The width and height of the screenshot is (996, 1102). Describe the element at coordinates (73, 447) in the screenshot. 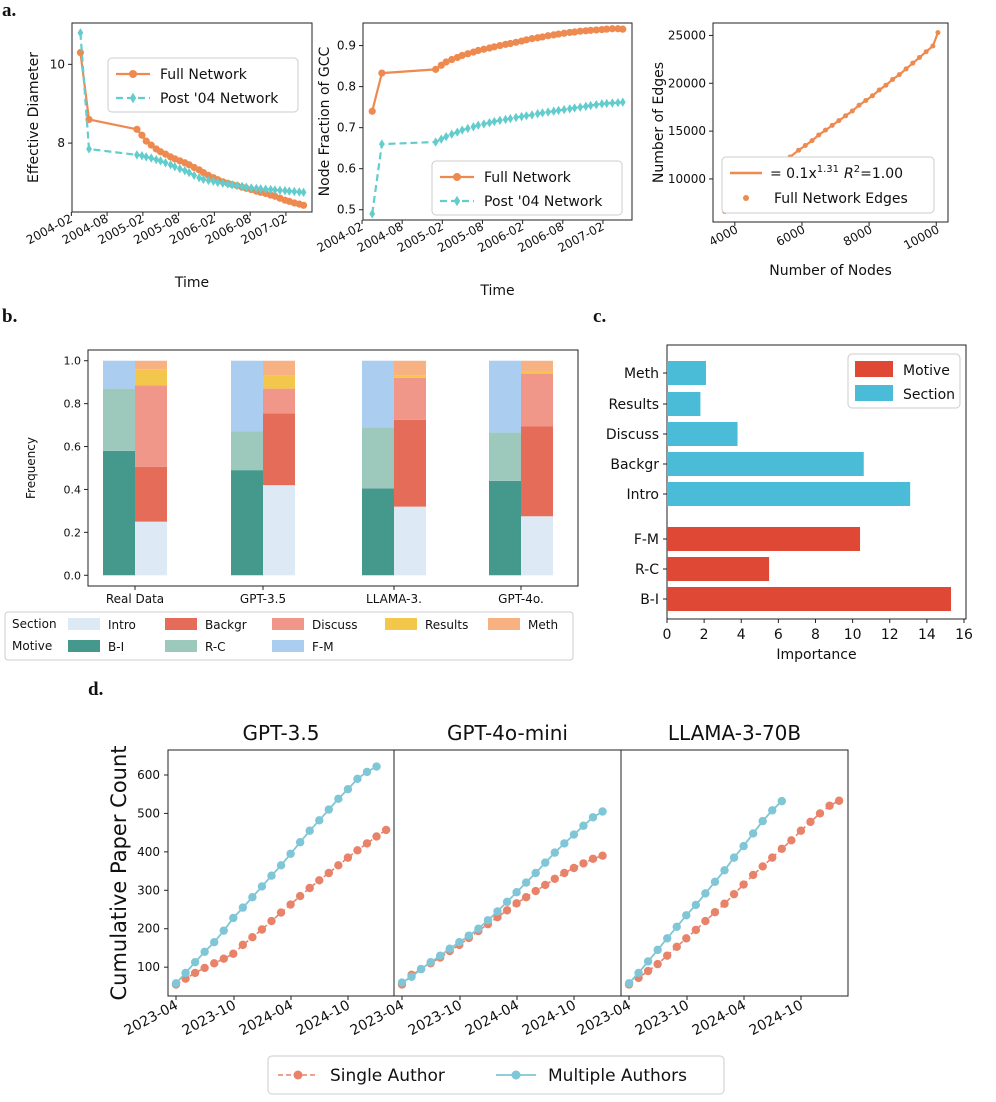

I see `y-tick-label: 0.6` at that location.